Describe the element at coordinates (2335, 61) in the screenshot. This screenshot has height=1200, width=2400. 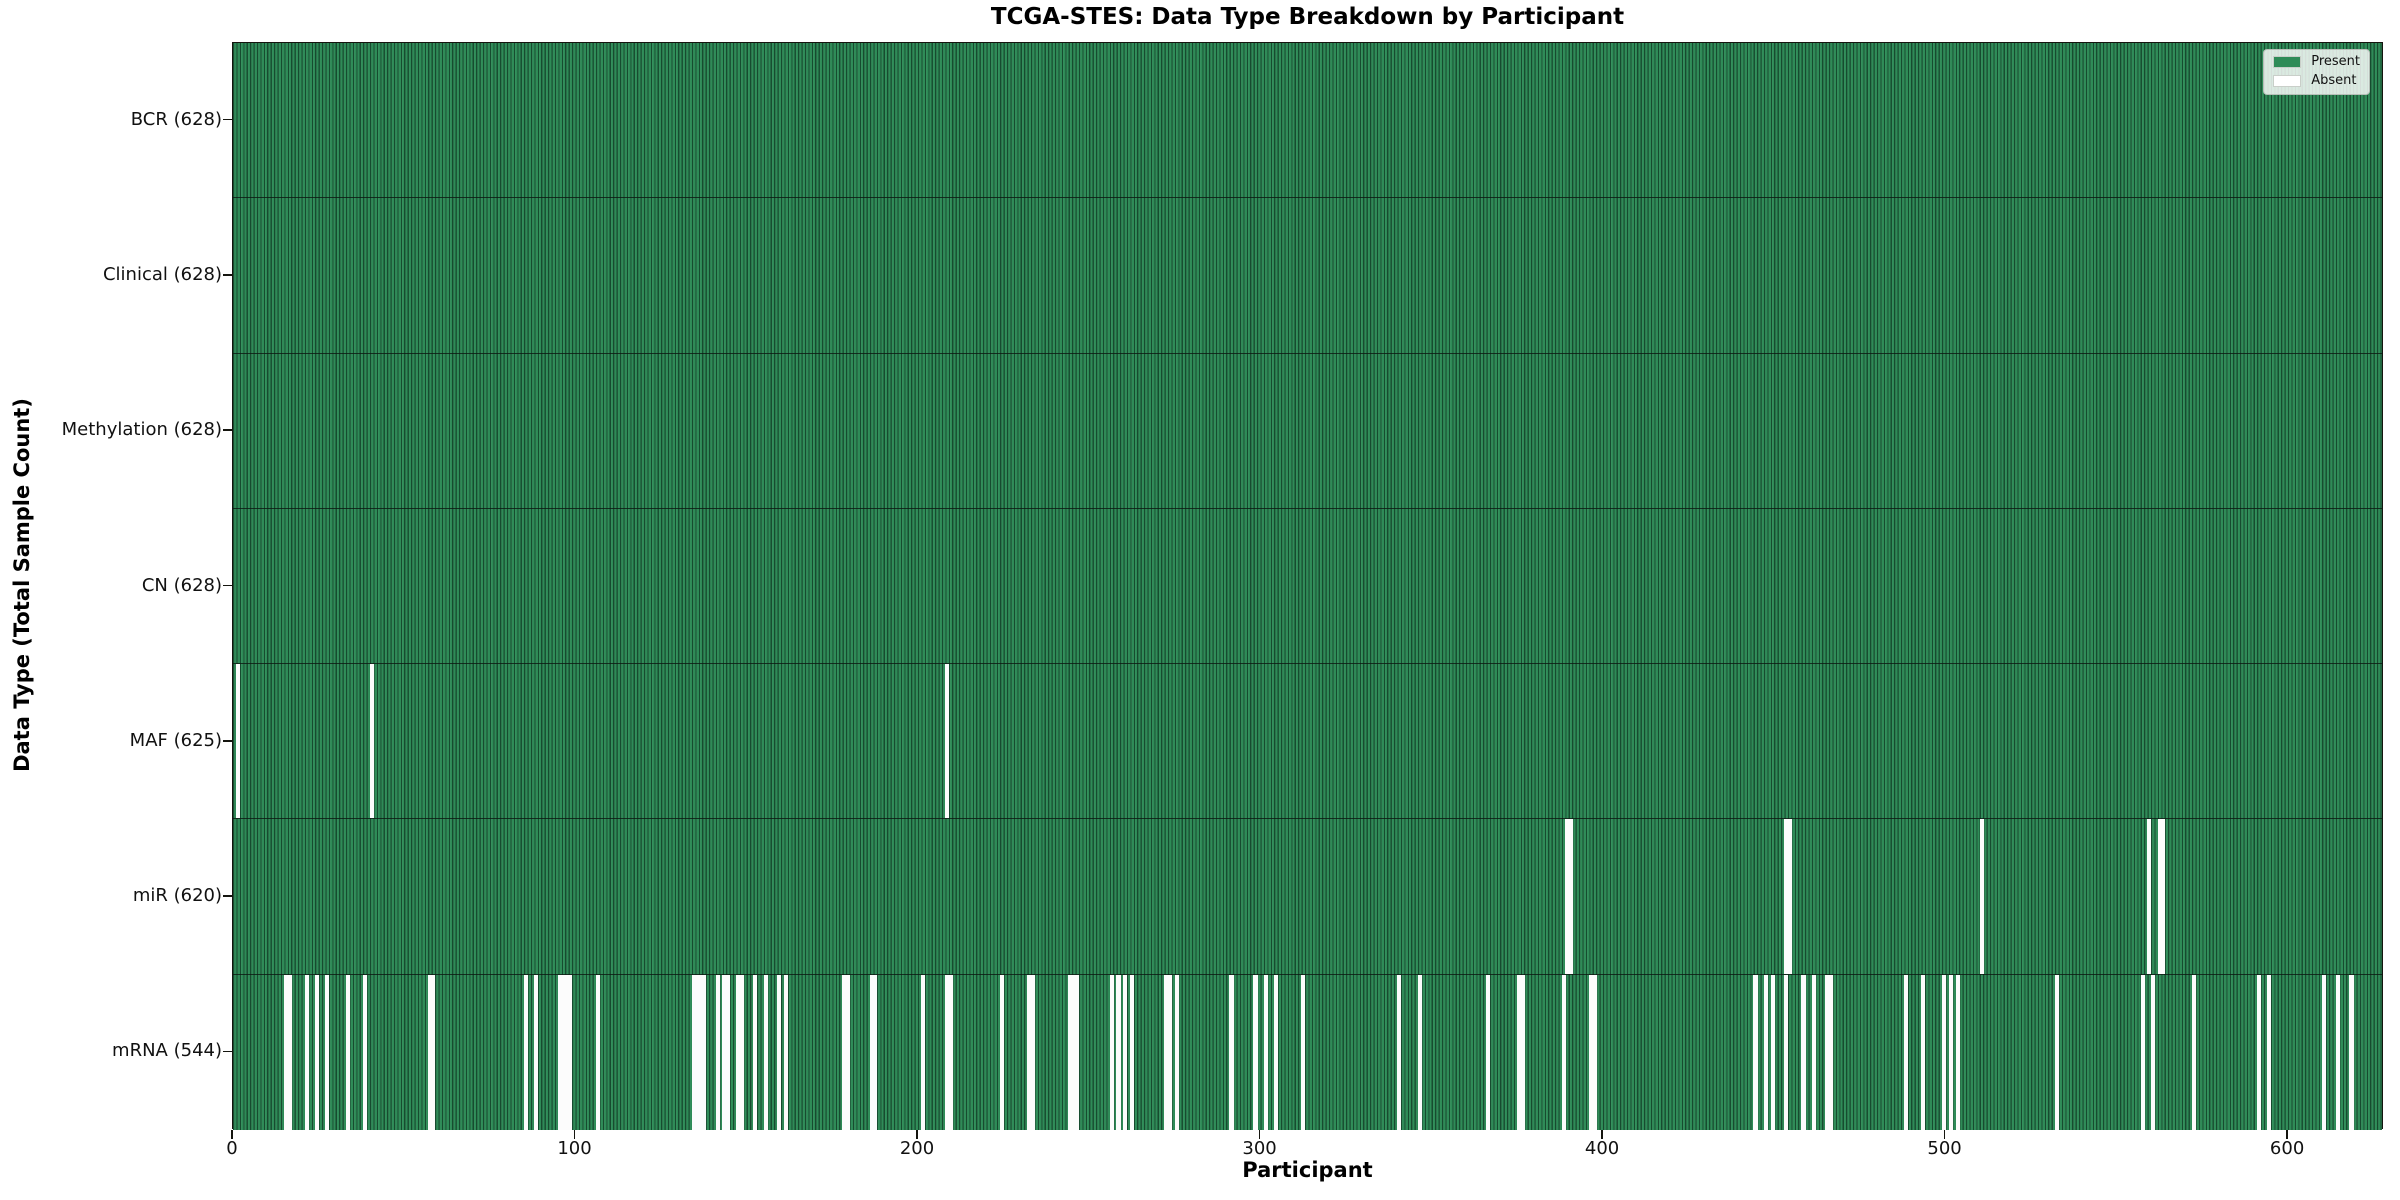
I see `legend-present-label: Present` at that location.